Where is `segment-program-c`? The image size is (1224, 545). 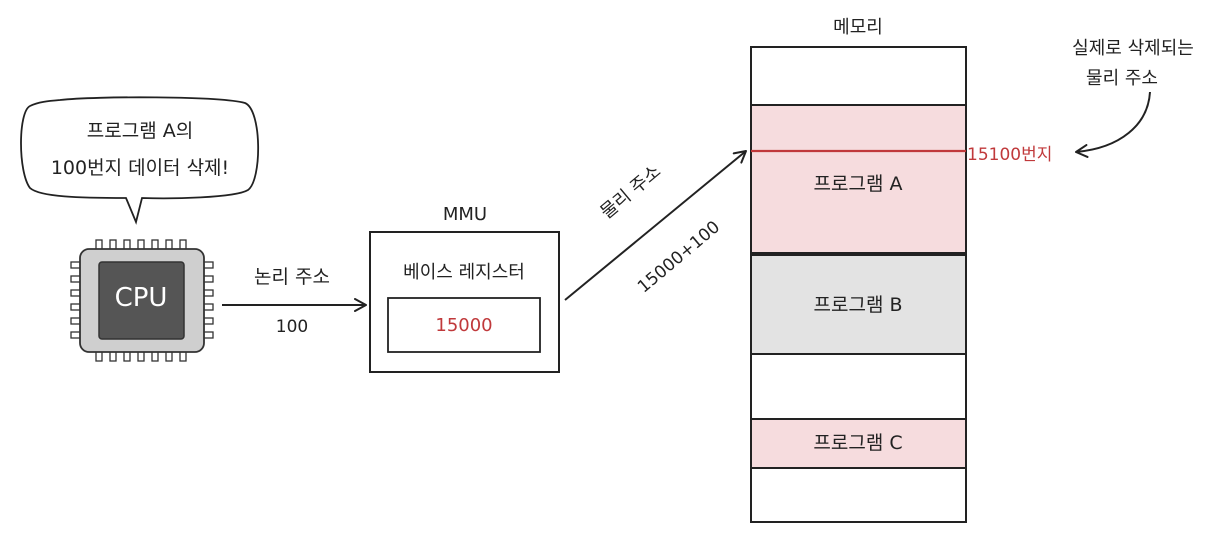 segment-program-c is located at coordinates (858, 443).